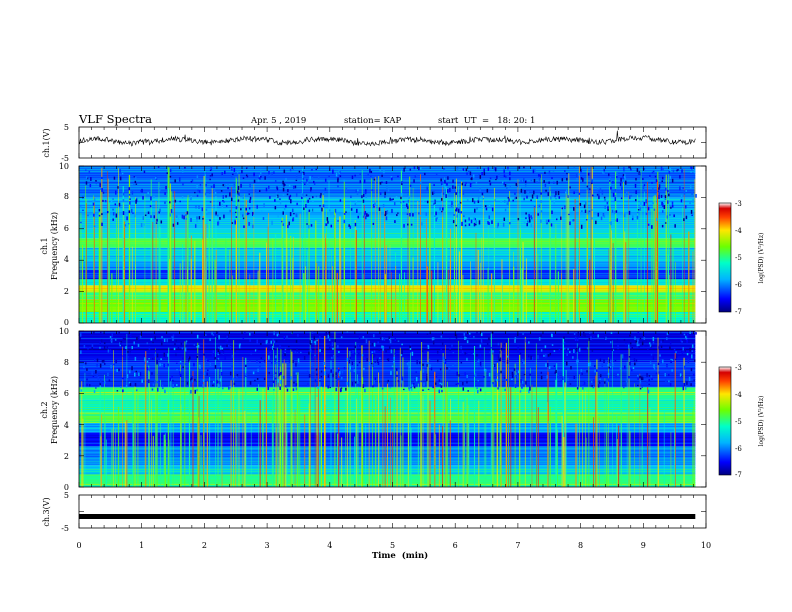  What do you see at coordinates (455, 545) in the screenshot?
I see `time-axis-tick-6: 6` at bounding box center [455, 545].